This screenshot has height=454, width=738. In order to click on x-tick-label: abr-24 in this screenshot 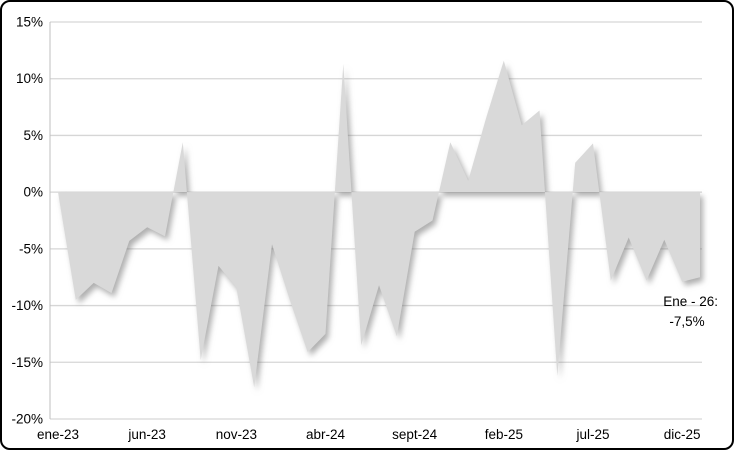, I will do `click(326, 434)`.